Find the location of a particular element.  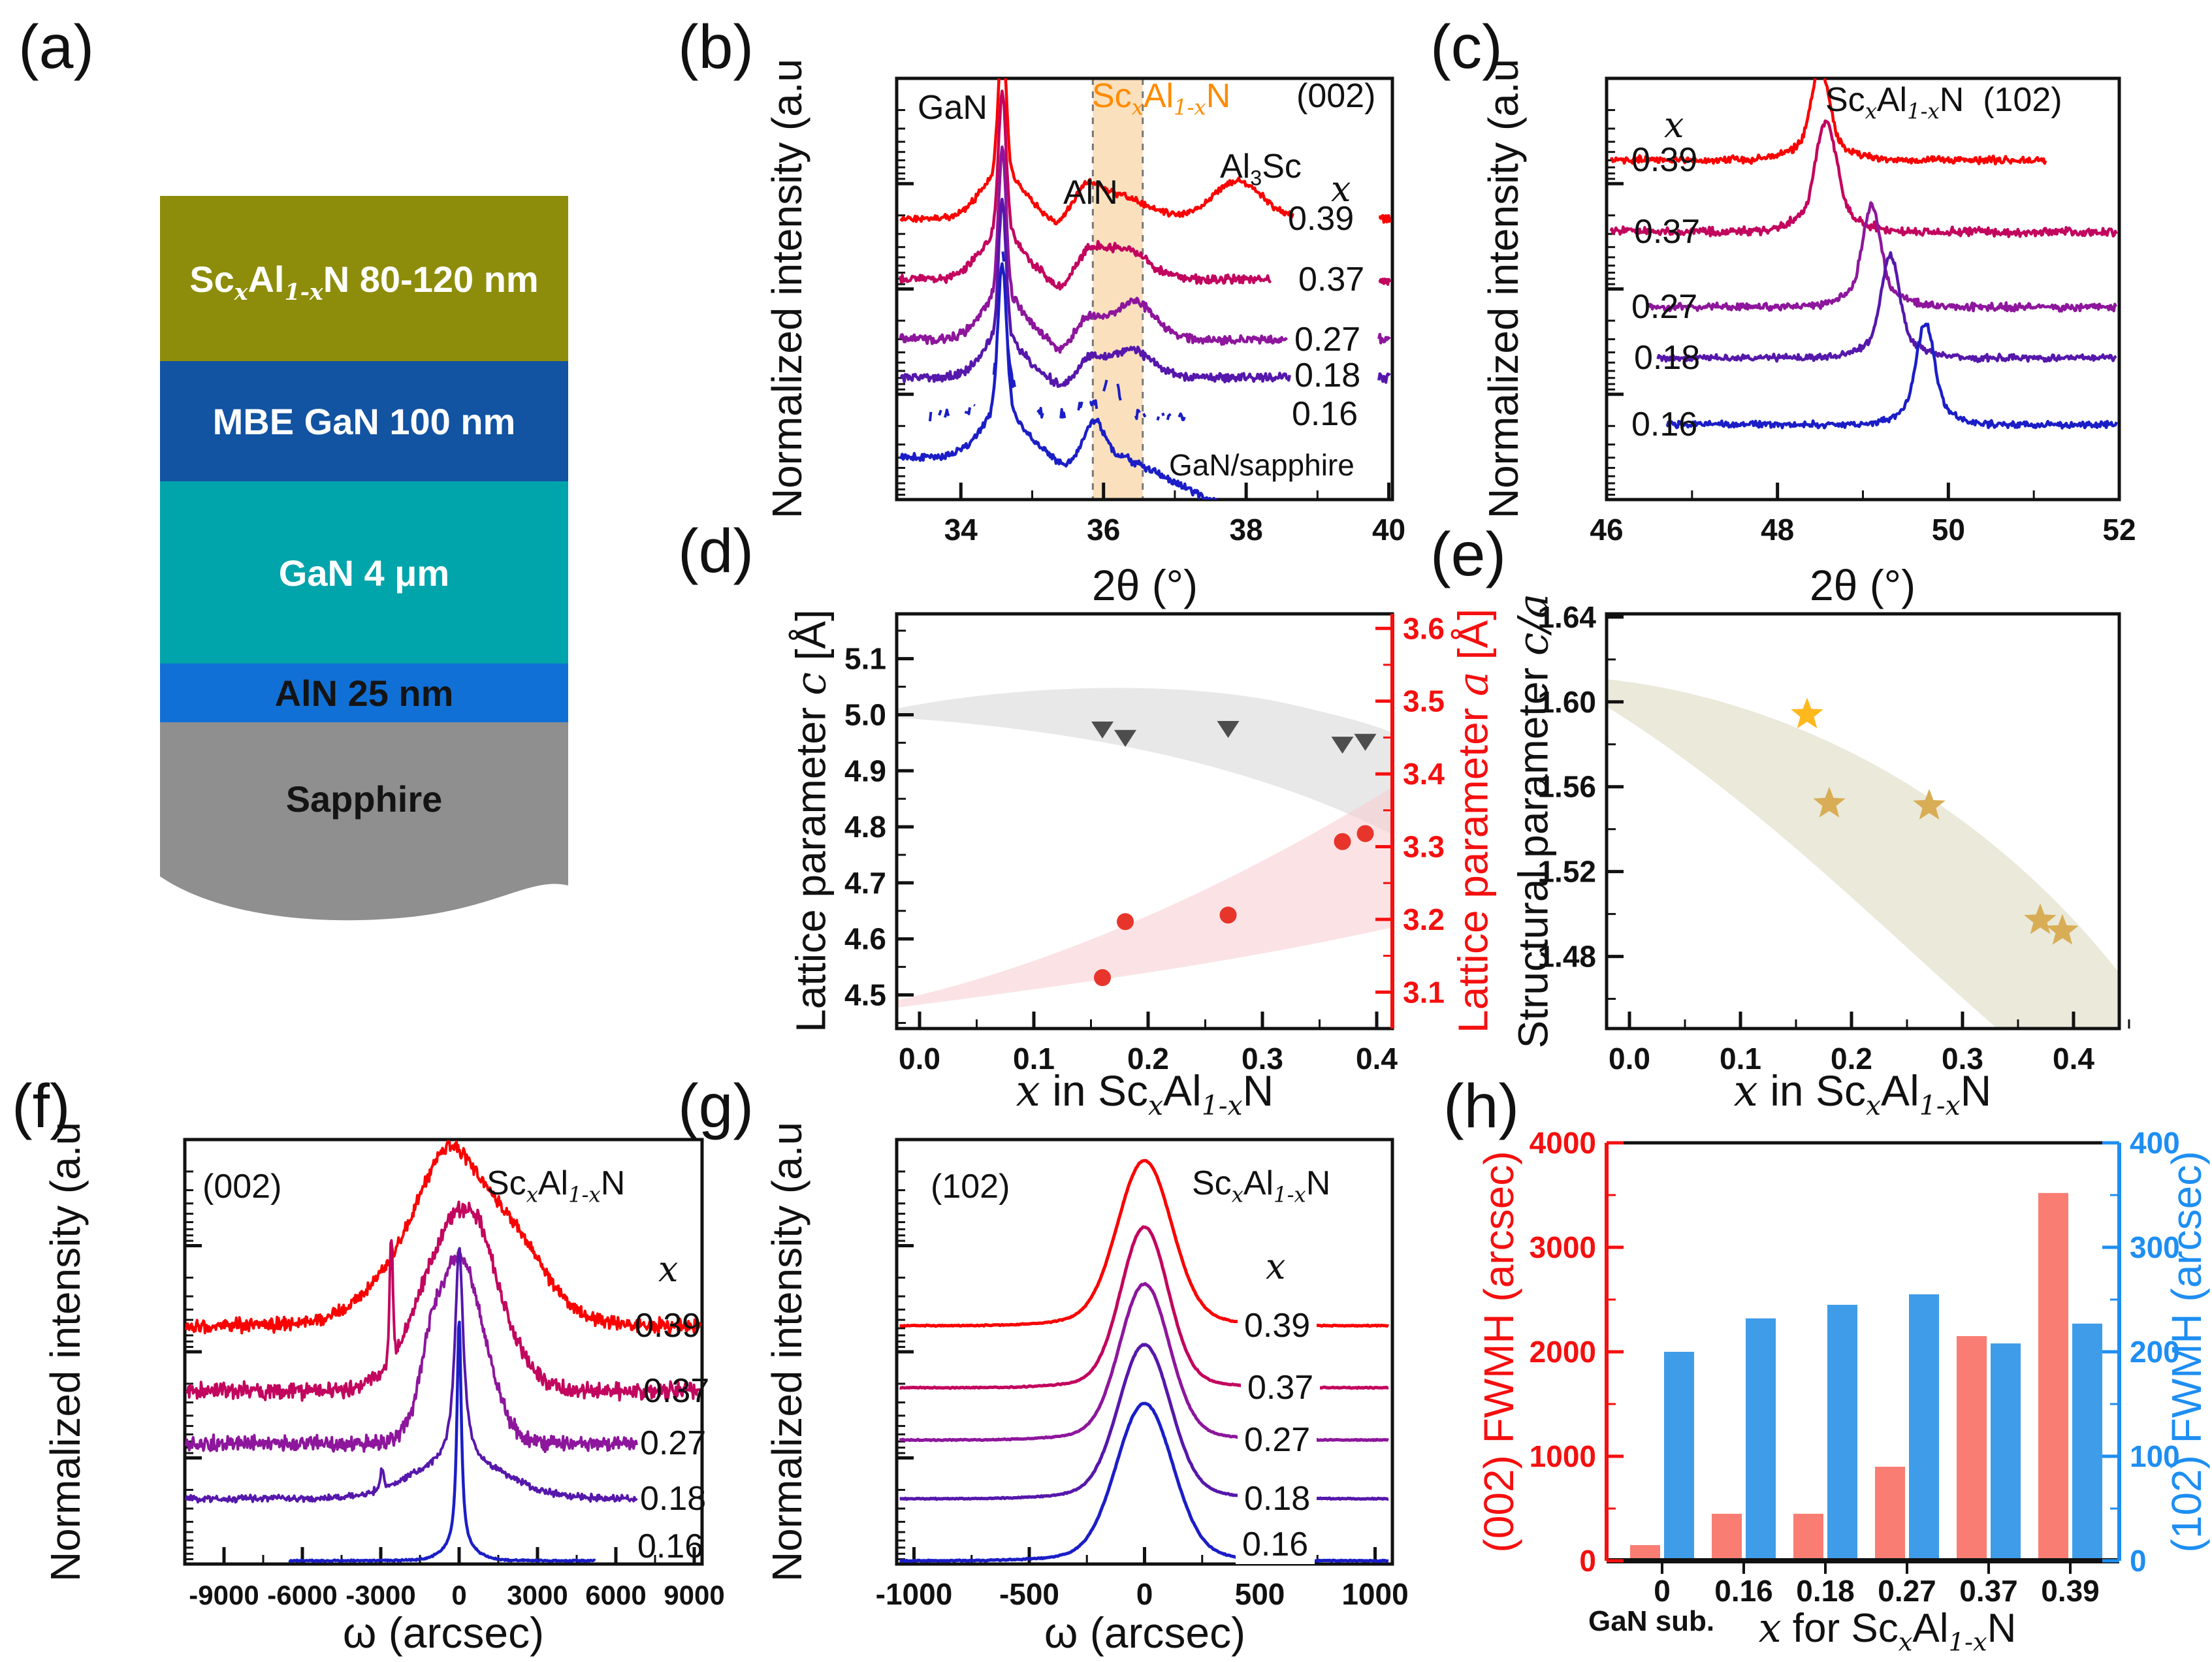

y-left-tick-label: 4.8 is located at coordinates (865, 827).